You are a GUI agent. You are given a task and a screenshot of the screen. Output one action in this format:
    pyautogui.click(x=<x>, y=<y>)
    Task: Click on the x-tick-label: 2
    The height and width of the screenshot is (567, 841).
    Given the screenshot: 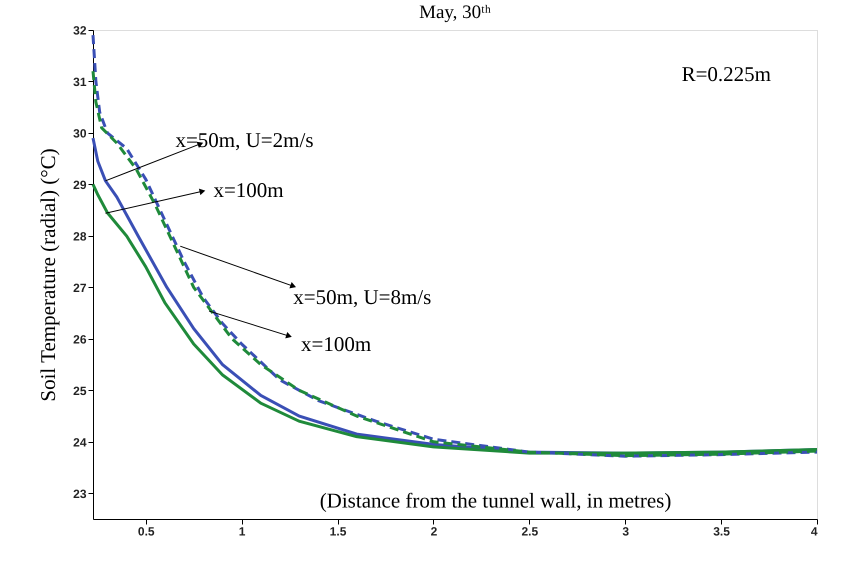 What is the action you would take?
    pyautogui.click(x=434, y=531)
    